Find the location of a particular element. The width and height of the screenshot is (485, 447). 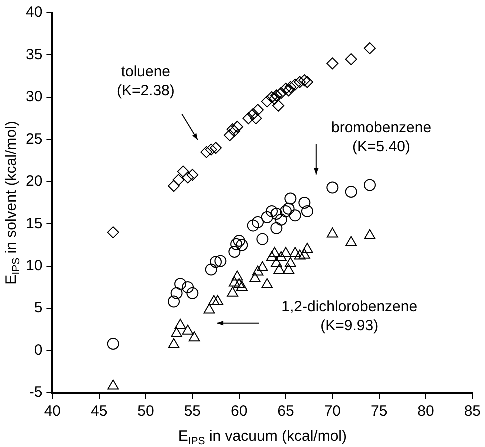

y-tick-label: 40 is located at coordinates (34, 13).